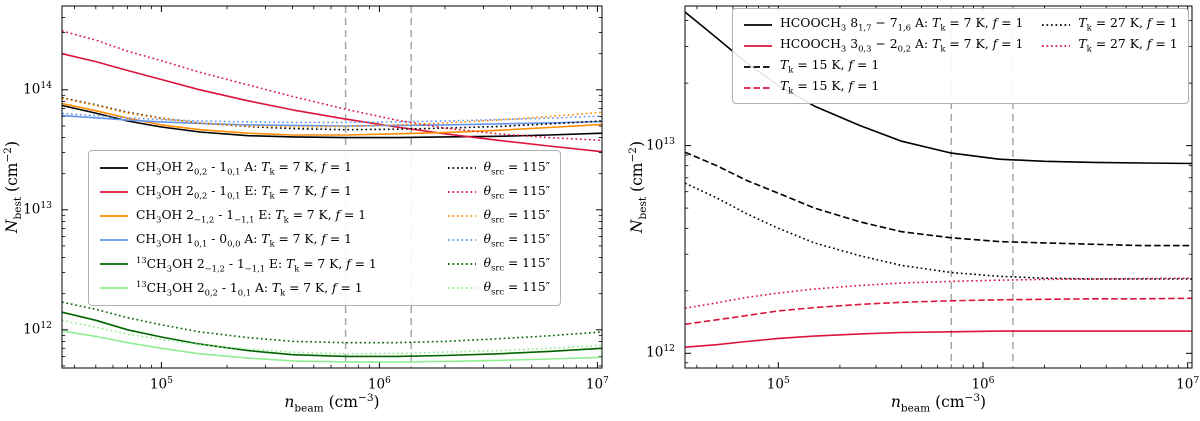  What do you see at coordinates (902, 24) in the screenshot?
I see `legend-entry-label: HCOOCH3 81,7 − 71,6 A: Tk = 7 K, f = 1` at bounding box center [902, 24].